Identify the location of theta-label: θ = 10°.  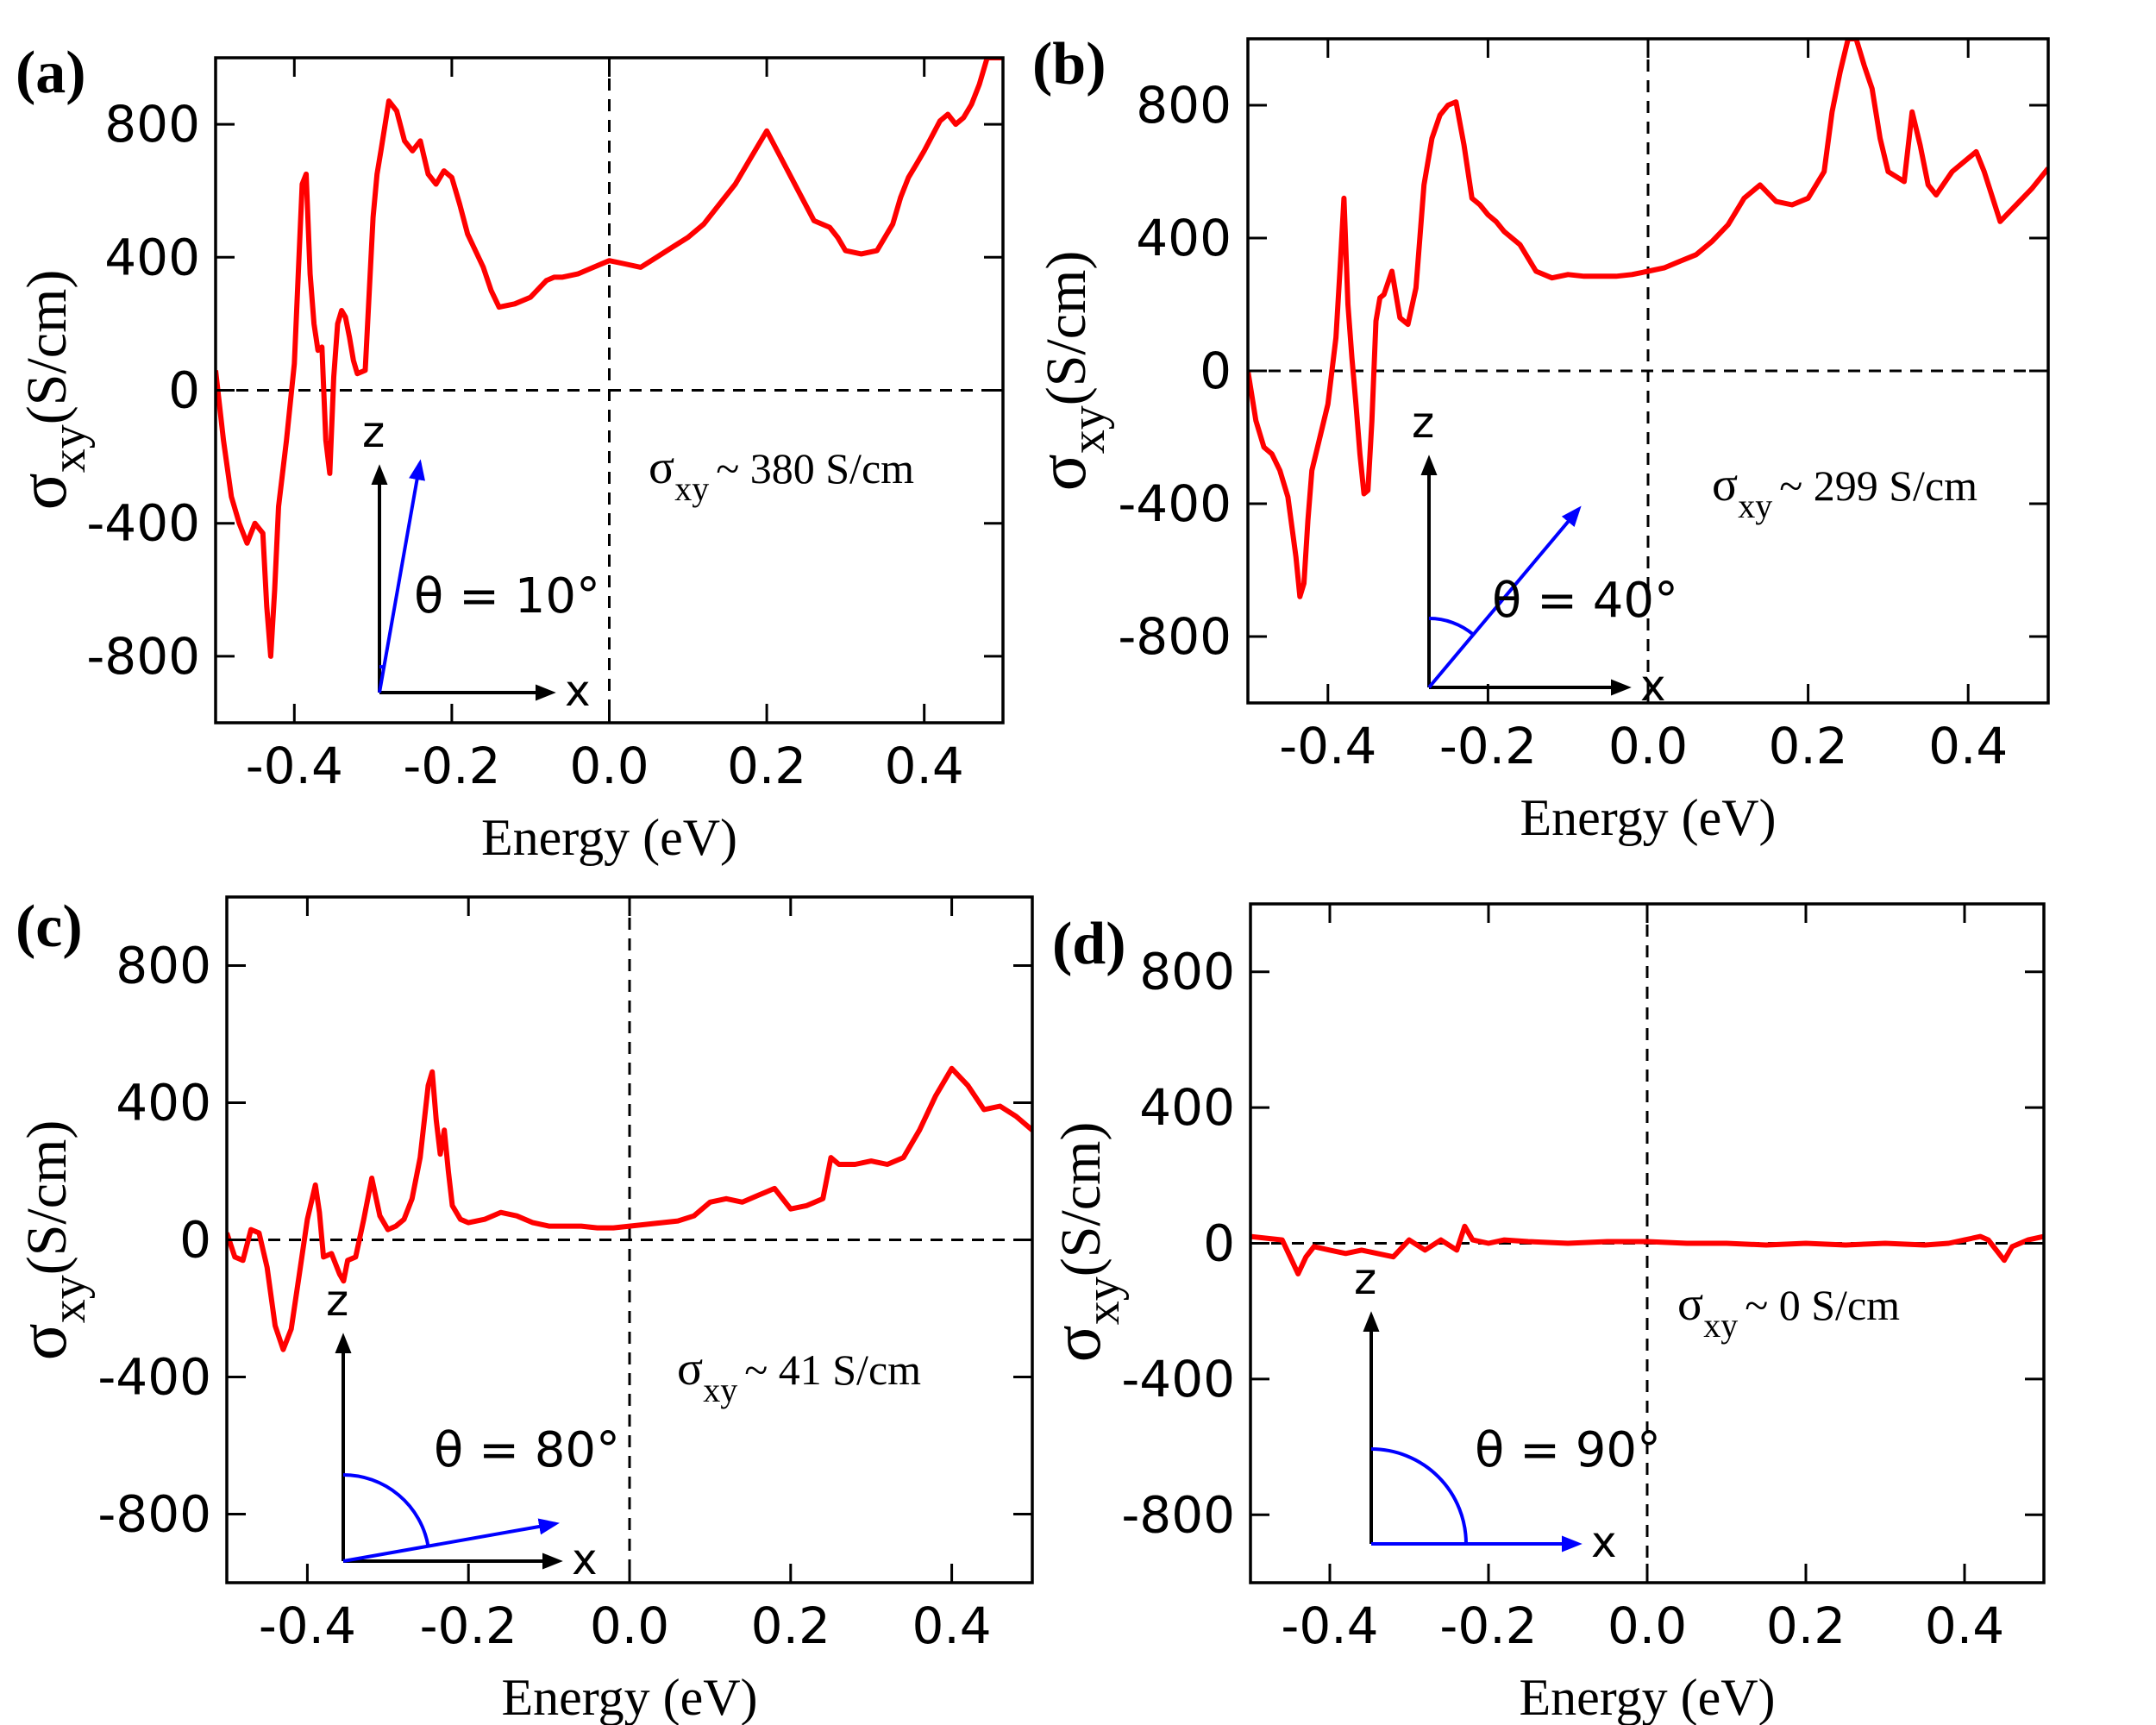
(507, 596).